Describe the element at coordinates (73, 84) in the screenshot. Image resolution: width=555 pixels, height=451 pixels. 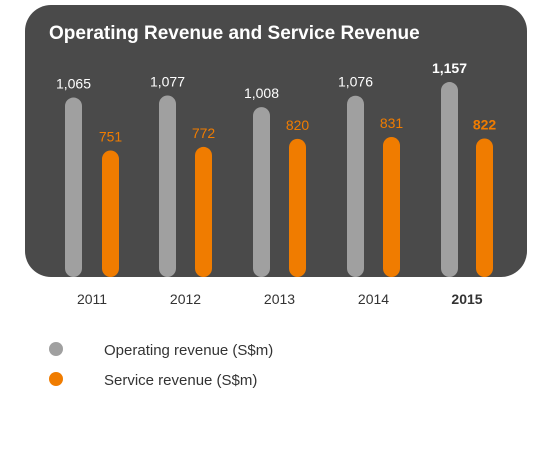
I see `label-operating-2011: 1,065` at that location.